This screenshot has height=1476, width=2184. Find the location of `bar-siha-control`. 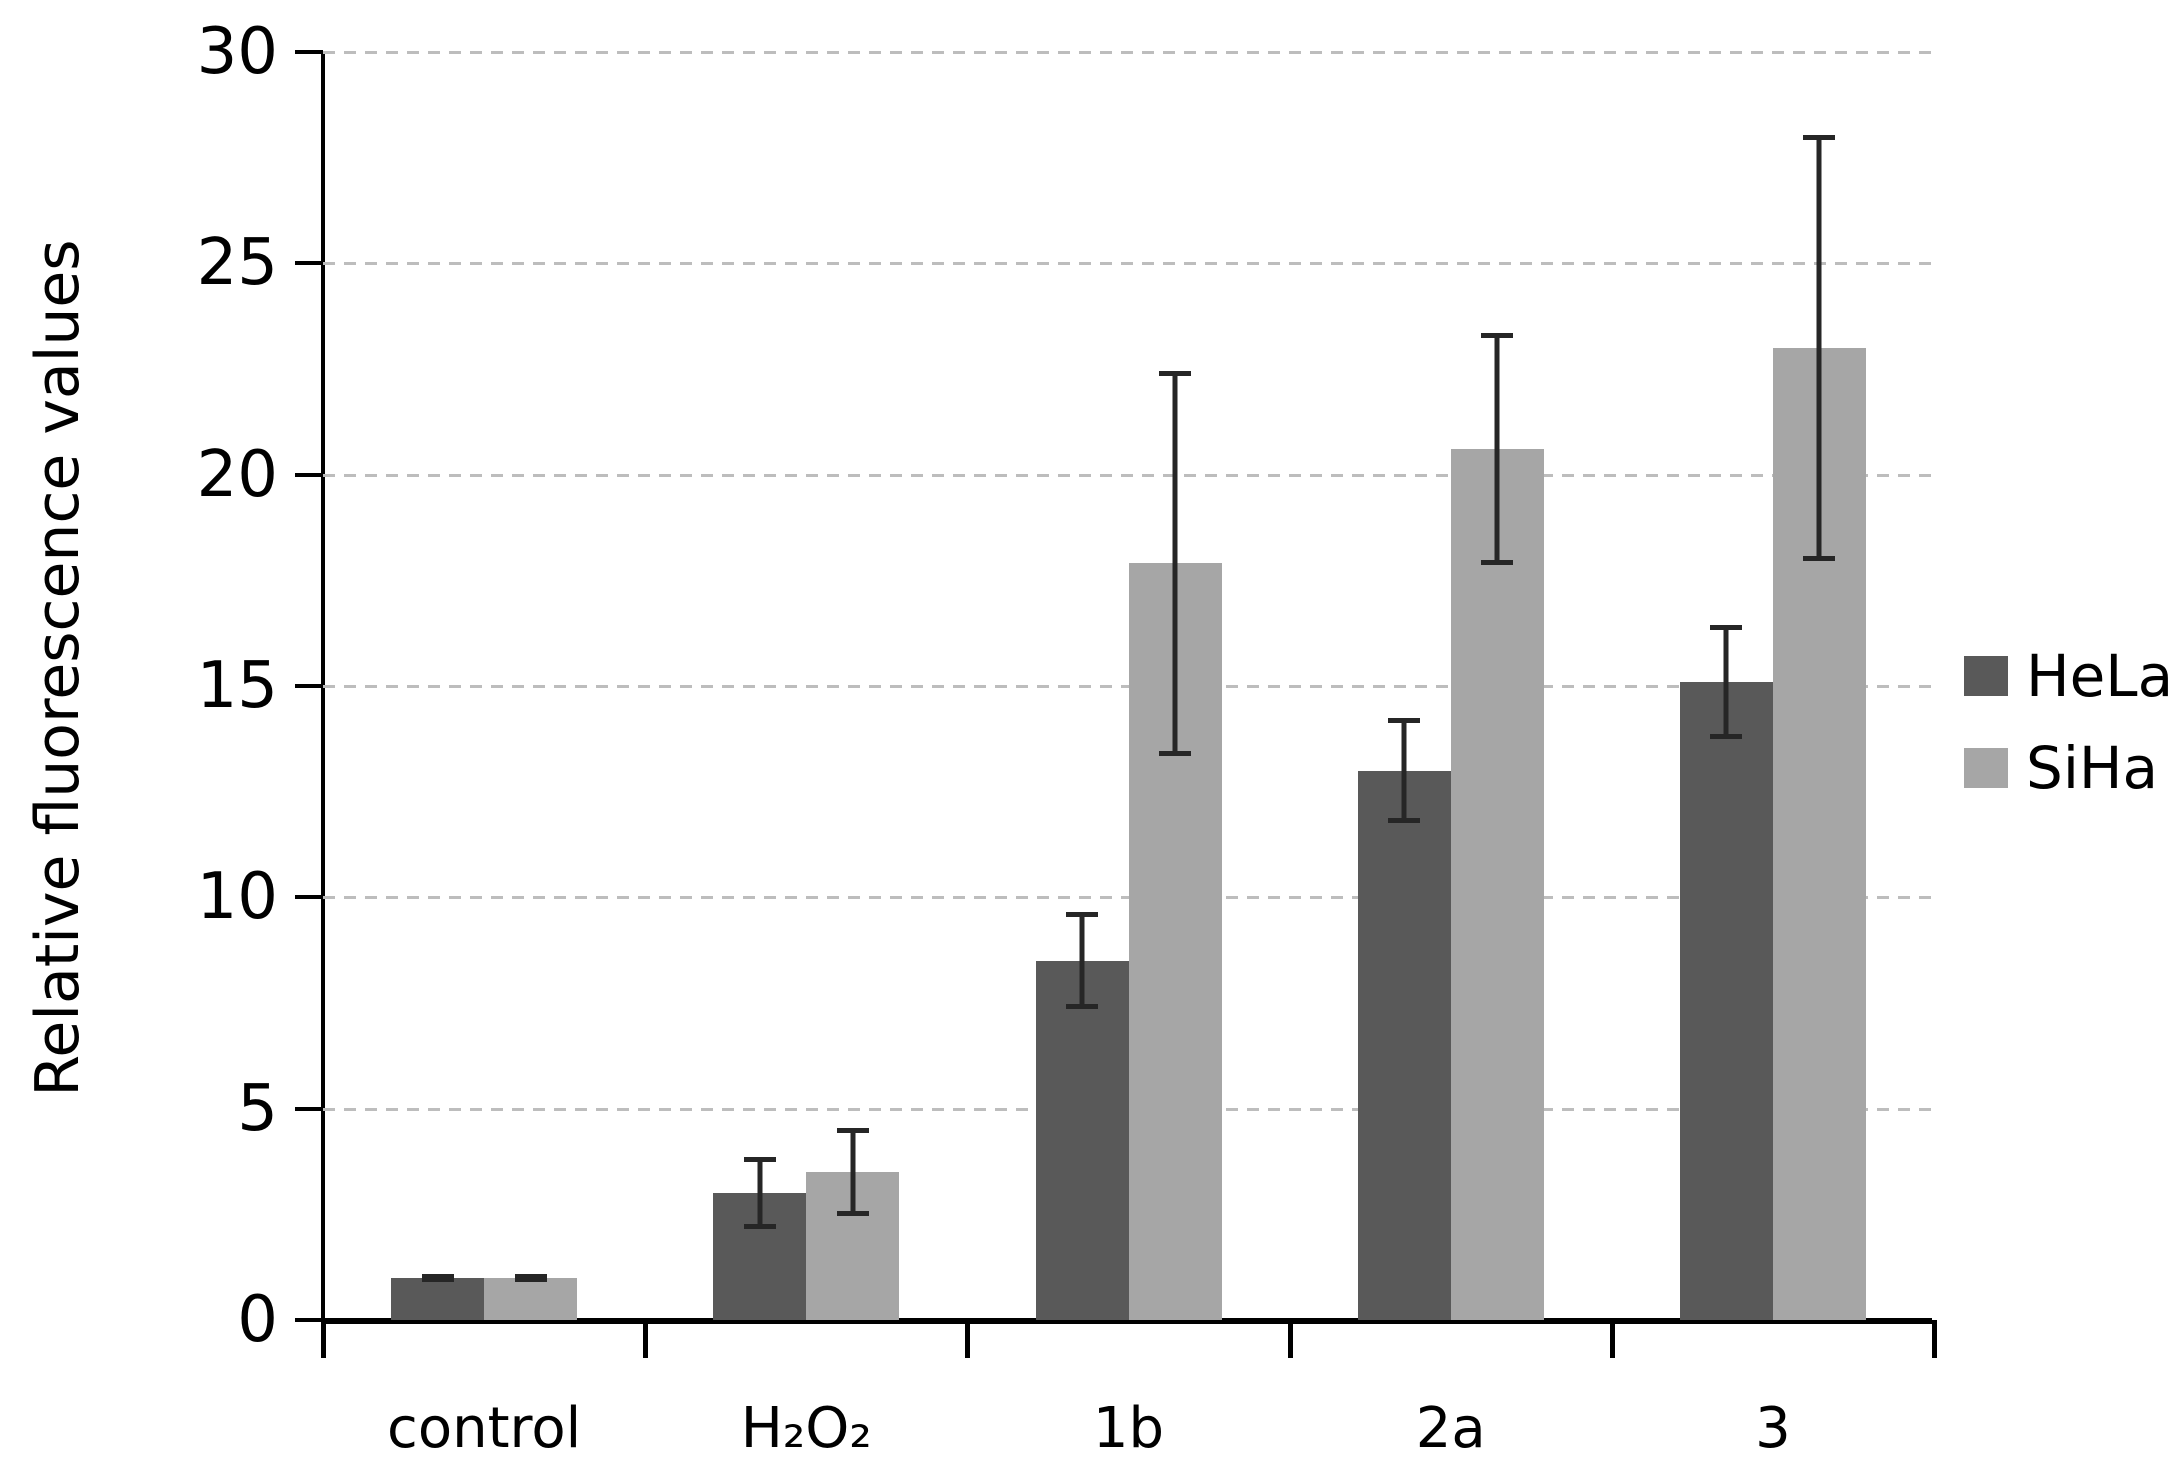

bar-siha-control is located at coordinates (531, 1298).